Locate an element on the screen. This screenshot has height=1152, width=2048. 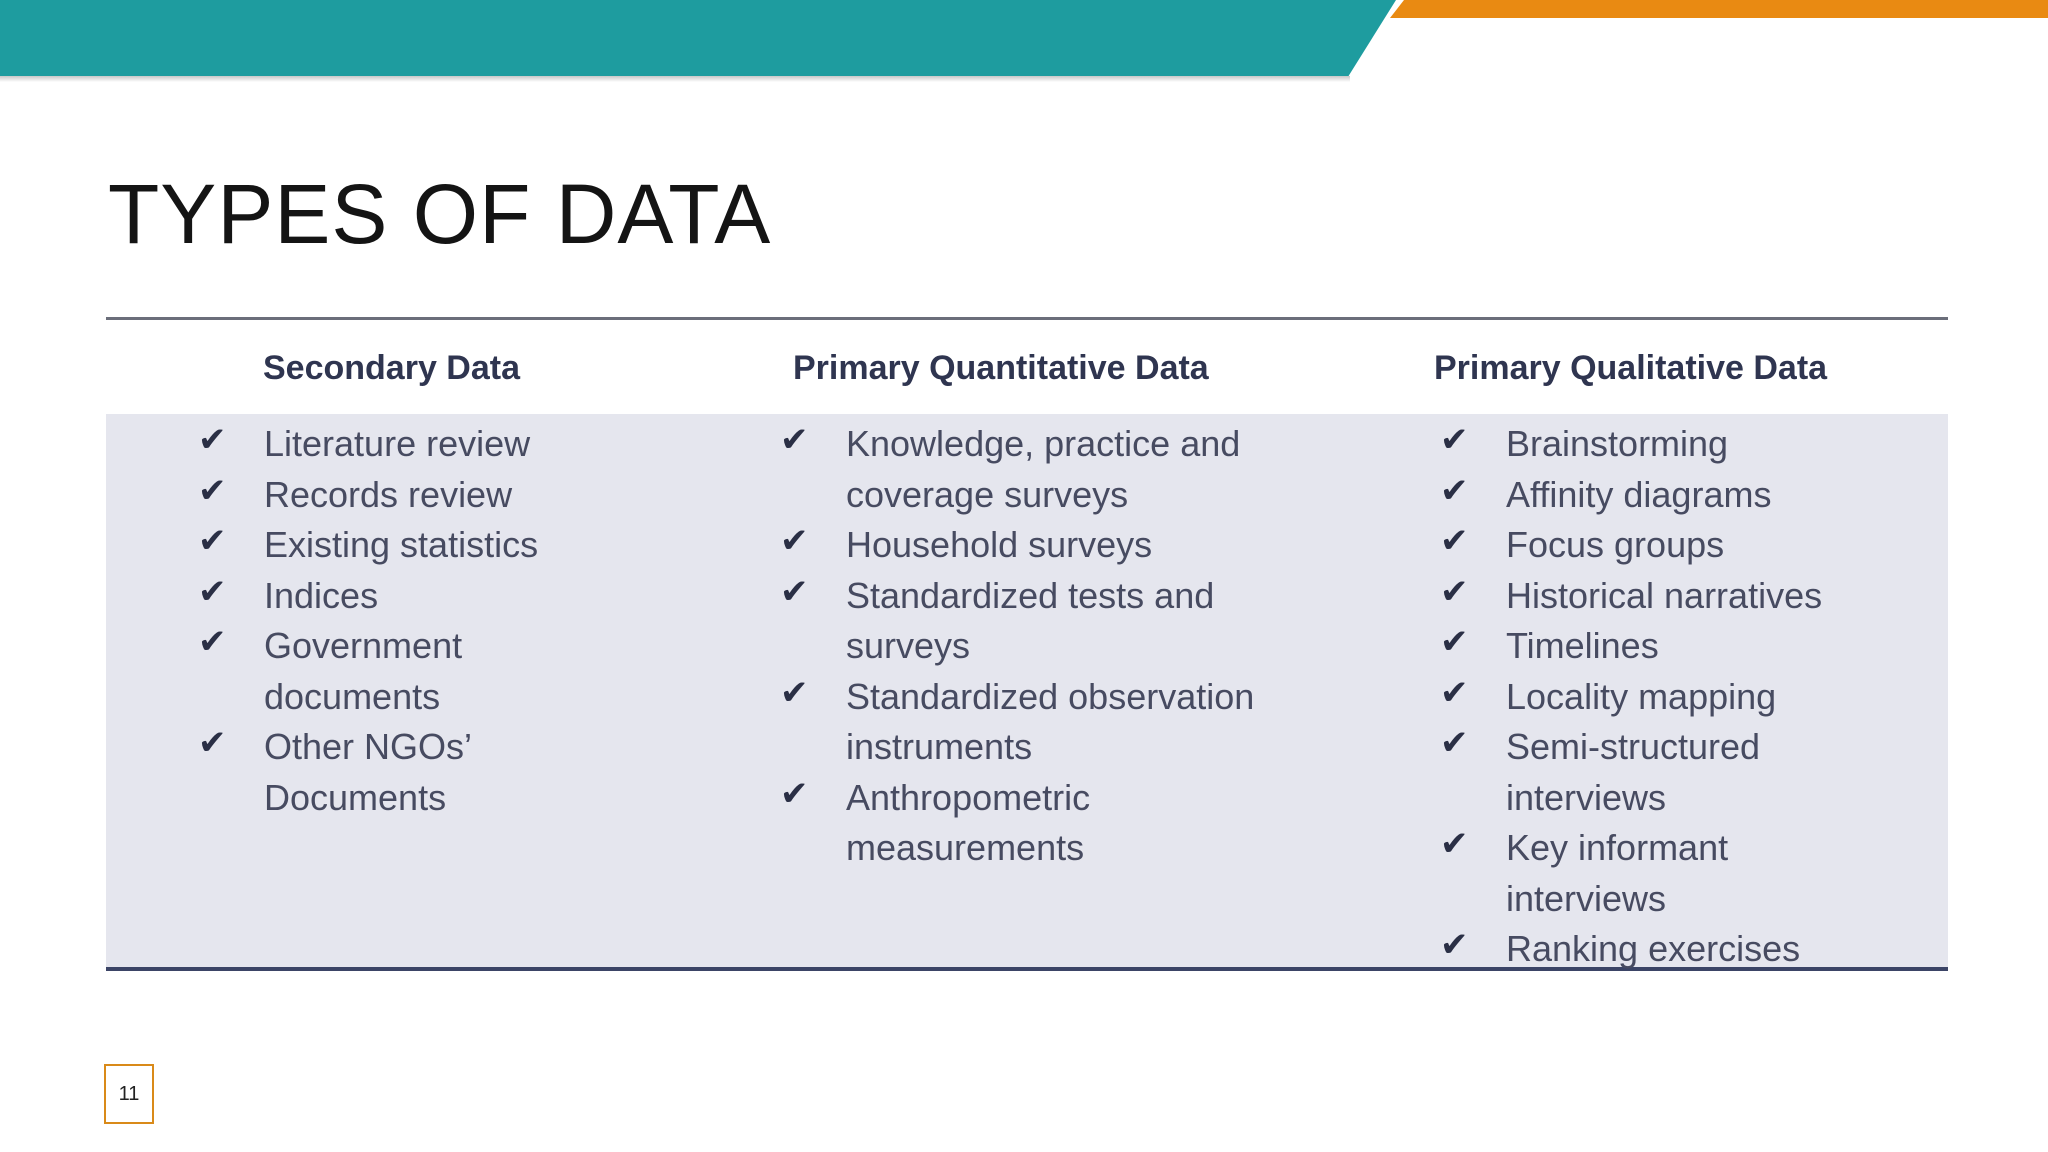
table-top-rule is located at coordinates (1027, 318).